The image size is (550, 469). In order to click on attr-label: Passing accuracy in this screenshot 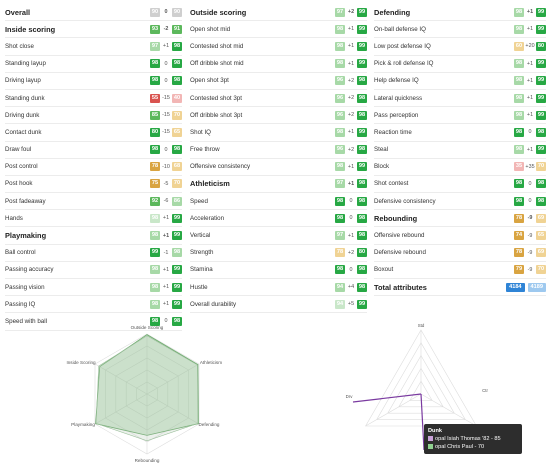, I will do `click(29, 270)`.